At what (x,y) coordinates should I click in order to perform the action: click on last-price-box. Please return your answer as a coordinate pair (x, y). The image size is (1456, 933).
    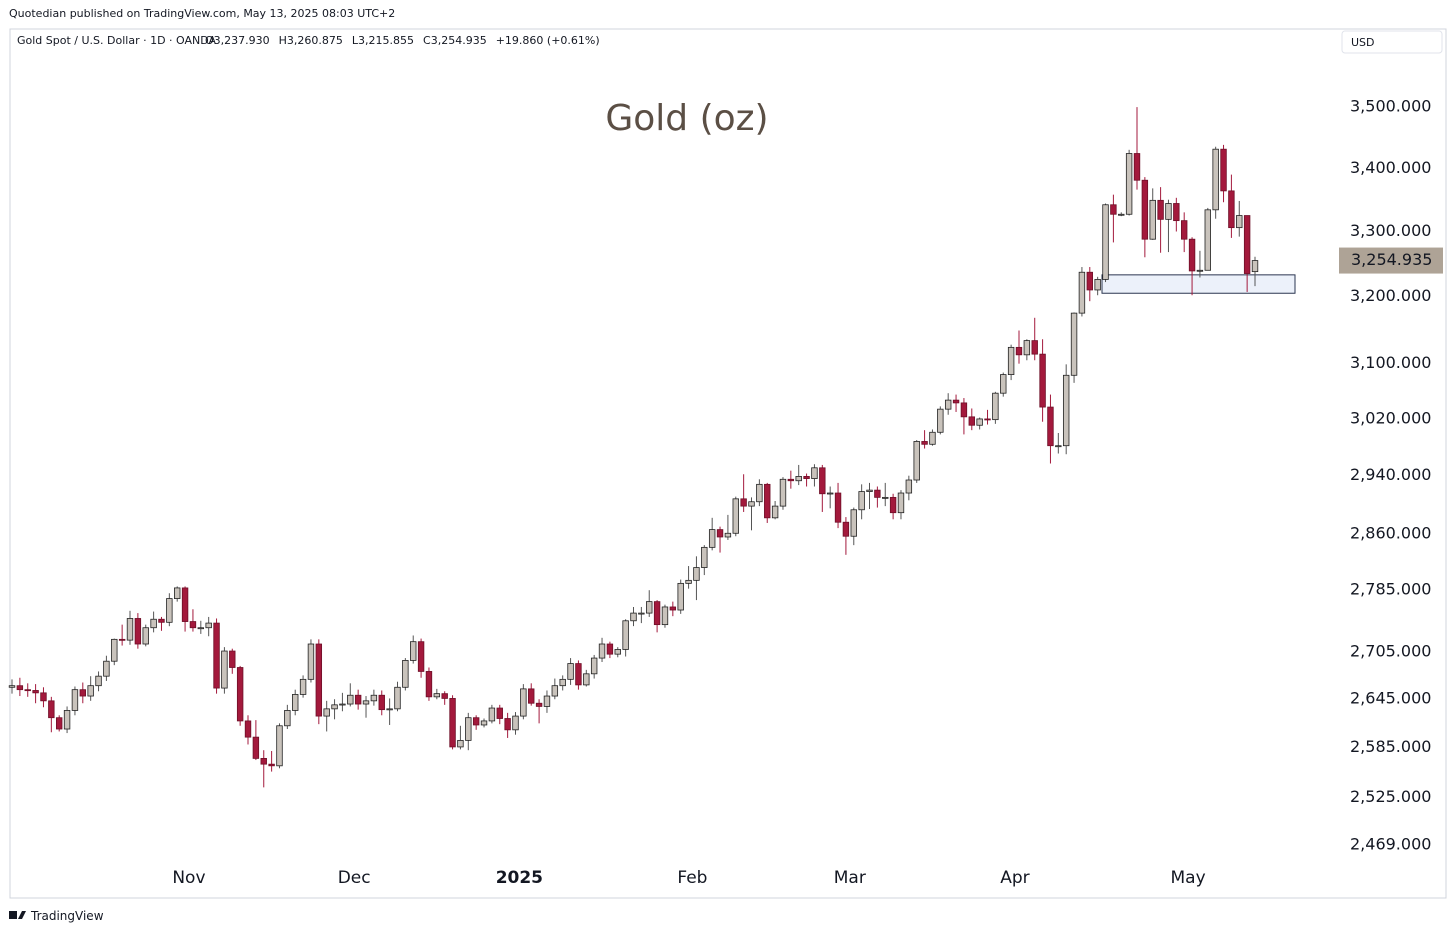
    Looking at the image, I should click on (1391, 260).